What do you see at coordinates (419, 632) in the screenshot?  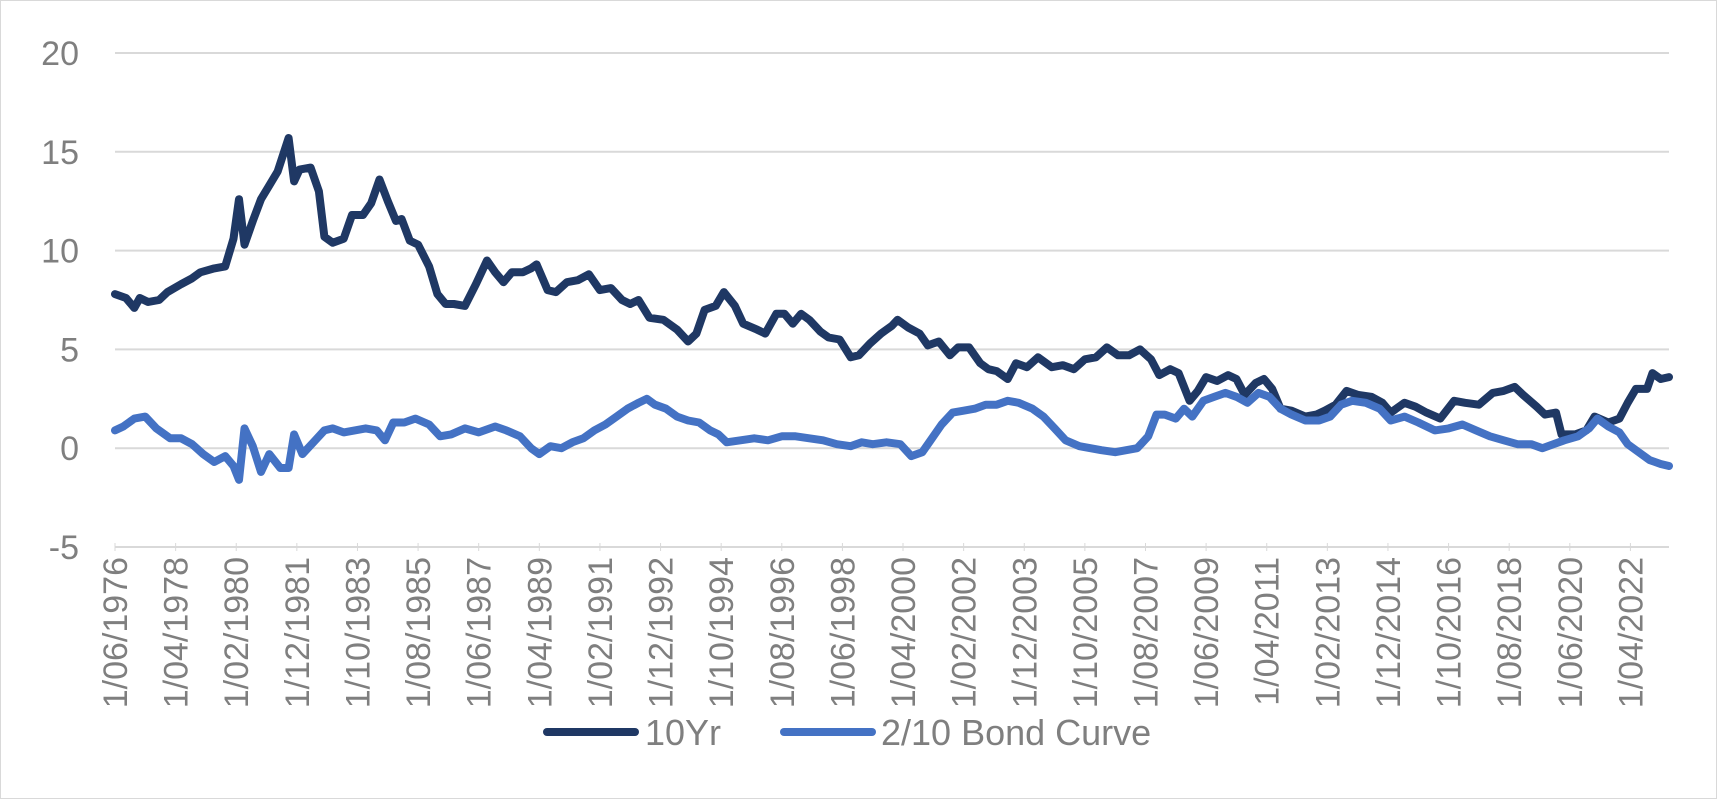 I see `x-tick-label: 1/08/1985` at bounding box center [419, 632].